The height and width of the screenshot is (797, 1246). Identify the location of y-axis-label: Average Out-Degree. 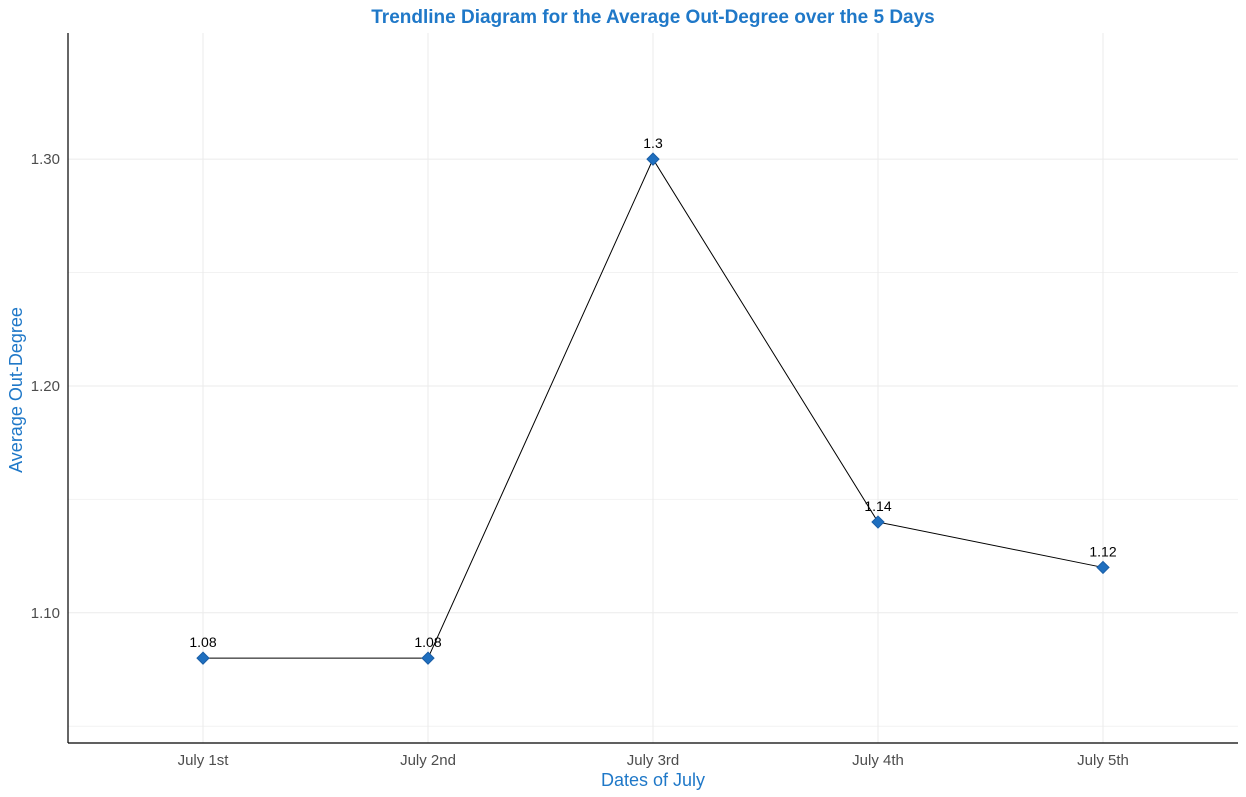
(16, 390).